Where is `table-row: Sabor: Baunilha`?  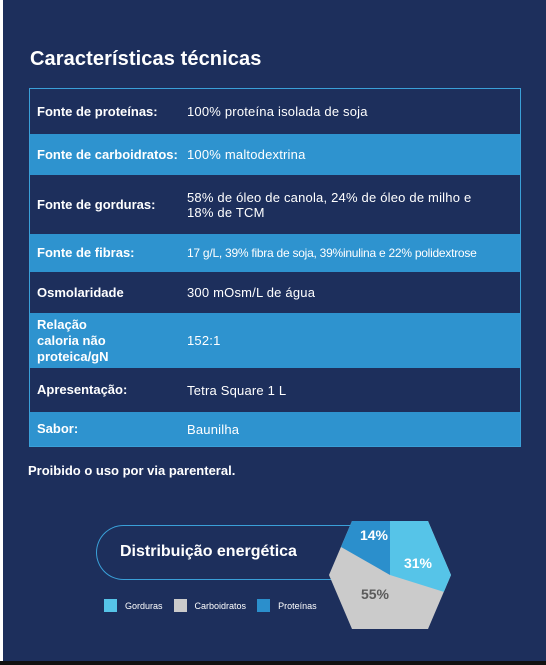
table-row: Sabor: Baunilha is located at coordinates (275, 429).